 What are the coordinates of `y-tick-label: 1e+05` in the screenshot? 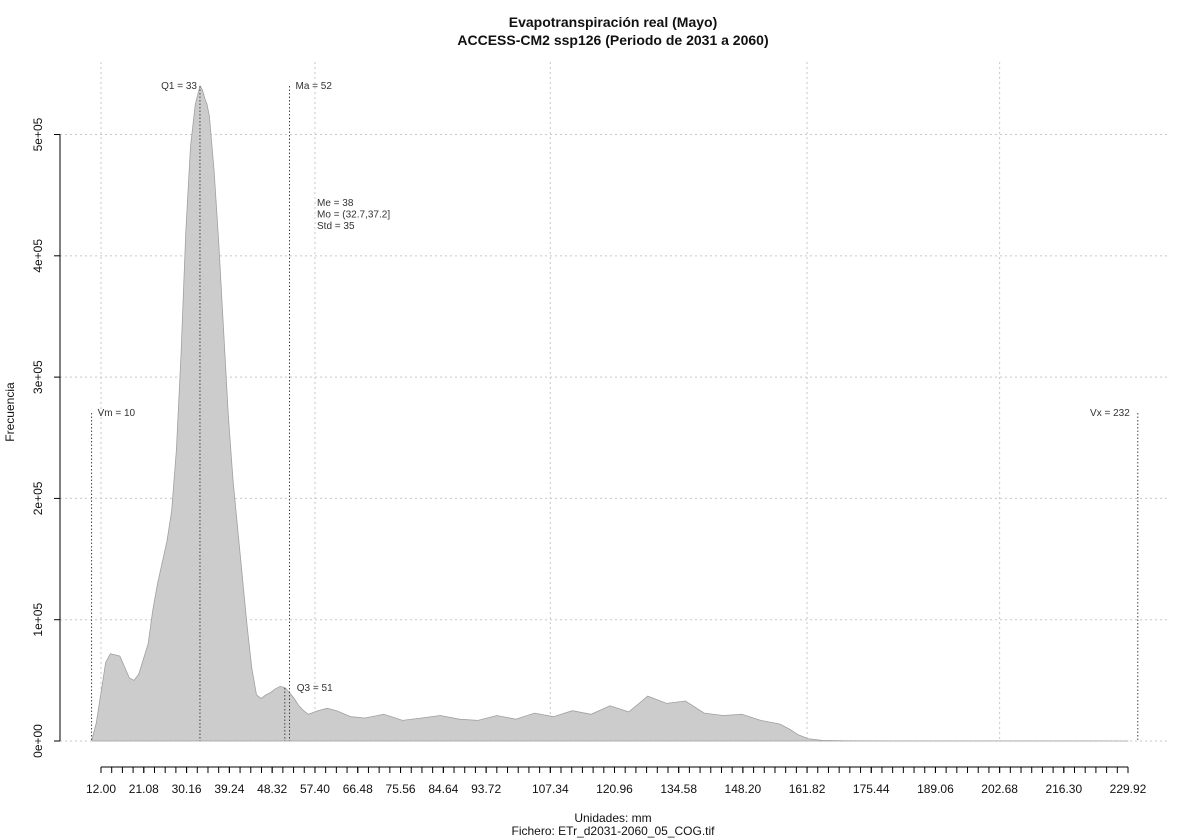 It's located at (38, 620).